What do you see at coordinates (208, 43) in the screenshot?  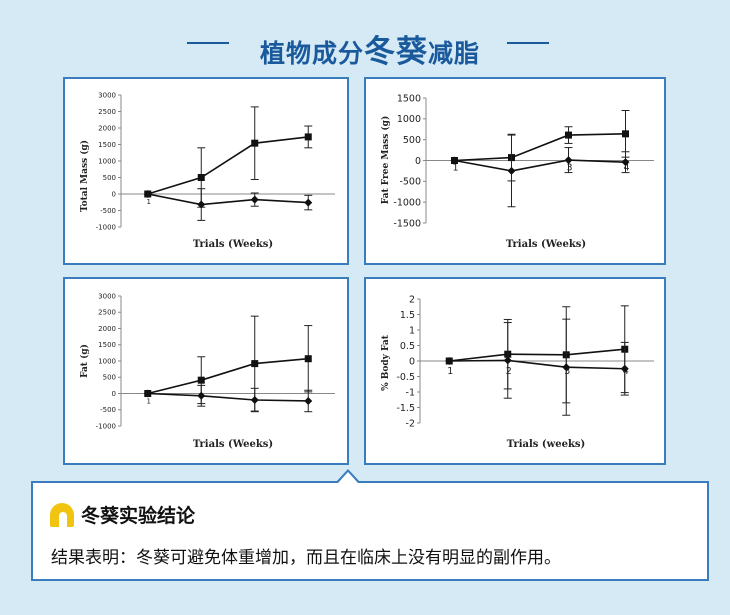 I see `title-left-rule` at bounding box center [208, 43].